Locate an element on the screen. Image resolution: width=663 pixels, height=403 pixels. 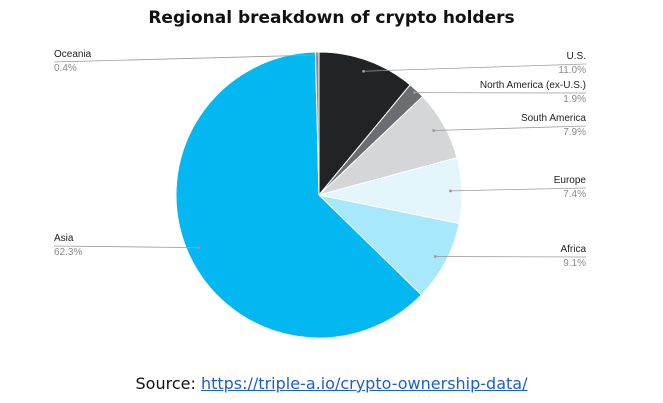
leader-dot-africa is located at coordinates (435, 256).